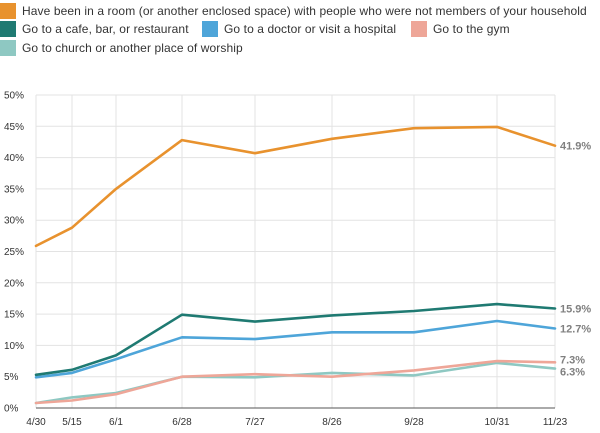 This screenshot has width=600, height=433. I want to click on legend-row-3: Go to church or another place of worship, so click(121, 48).